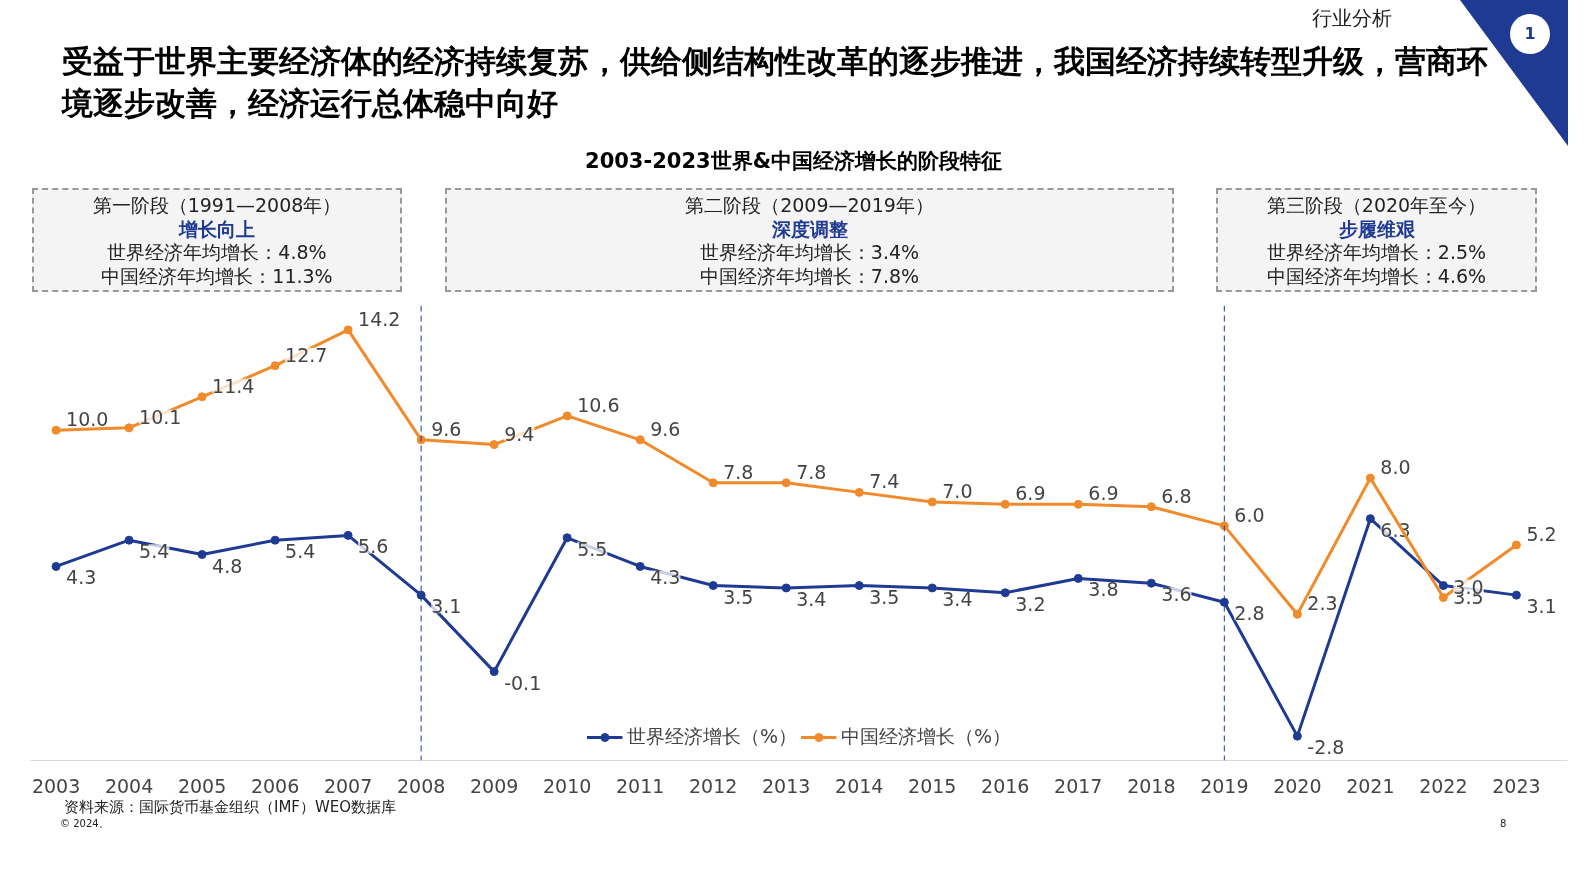 The height and width of the screenshot is (892, 1587). I want to click on data-label: 9.4, so click(519, 433).